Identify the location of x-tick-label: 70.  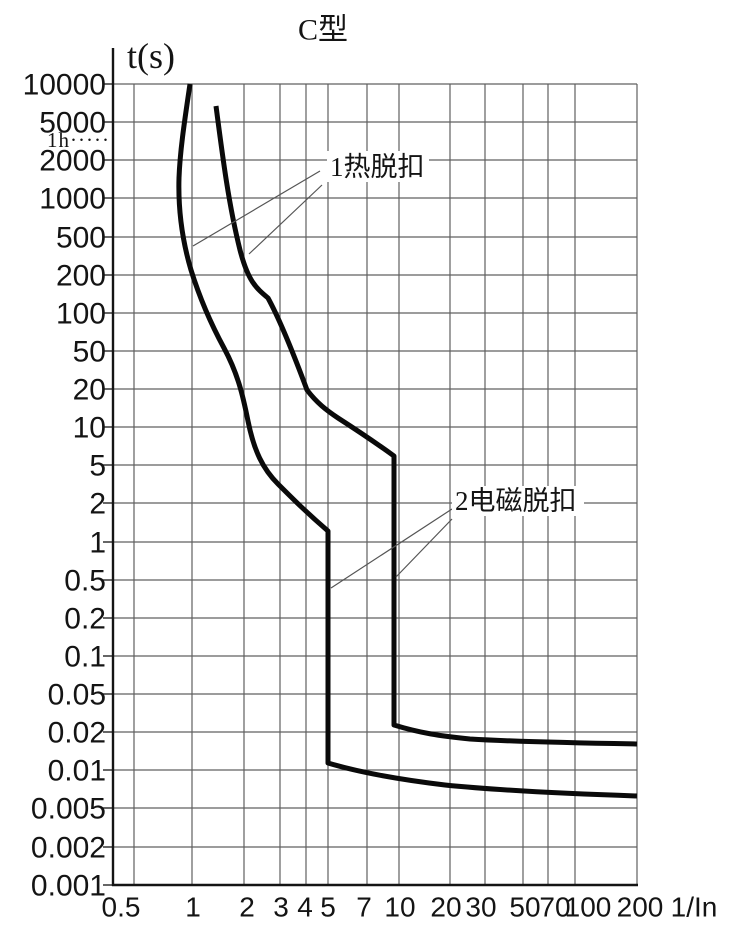
(554, 907).